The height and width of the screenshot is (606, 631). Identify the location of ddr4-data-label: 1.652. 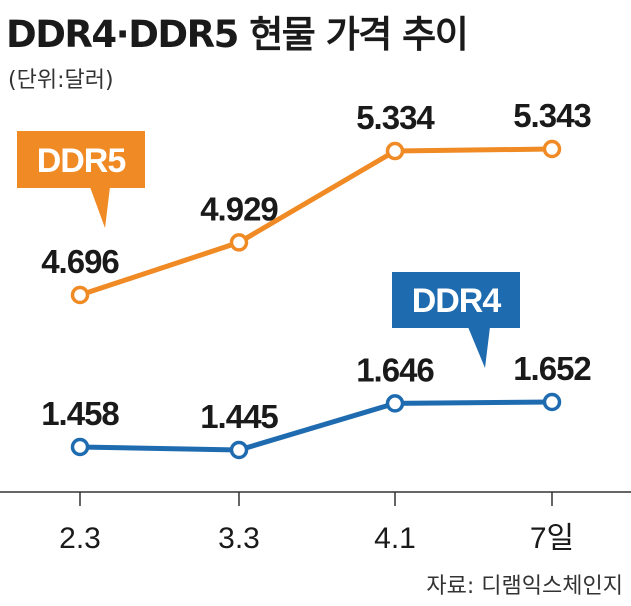
(552, 368).